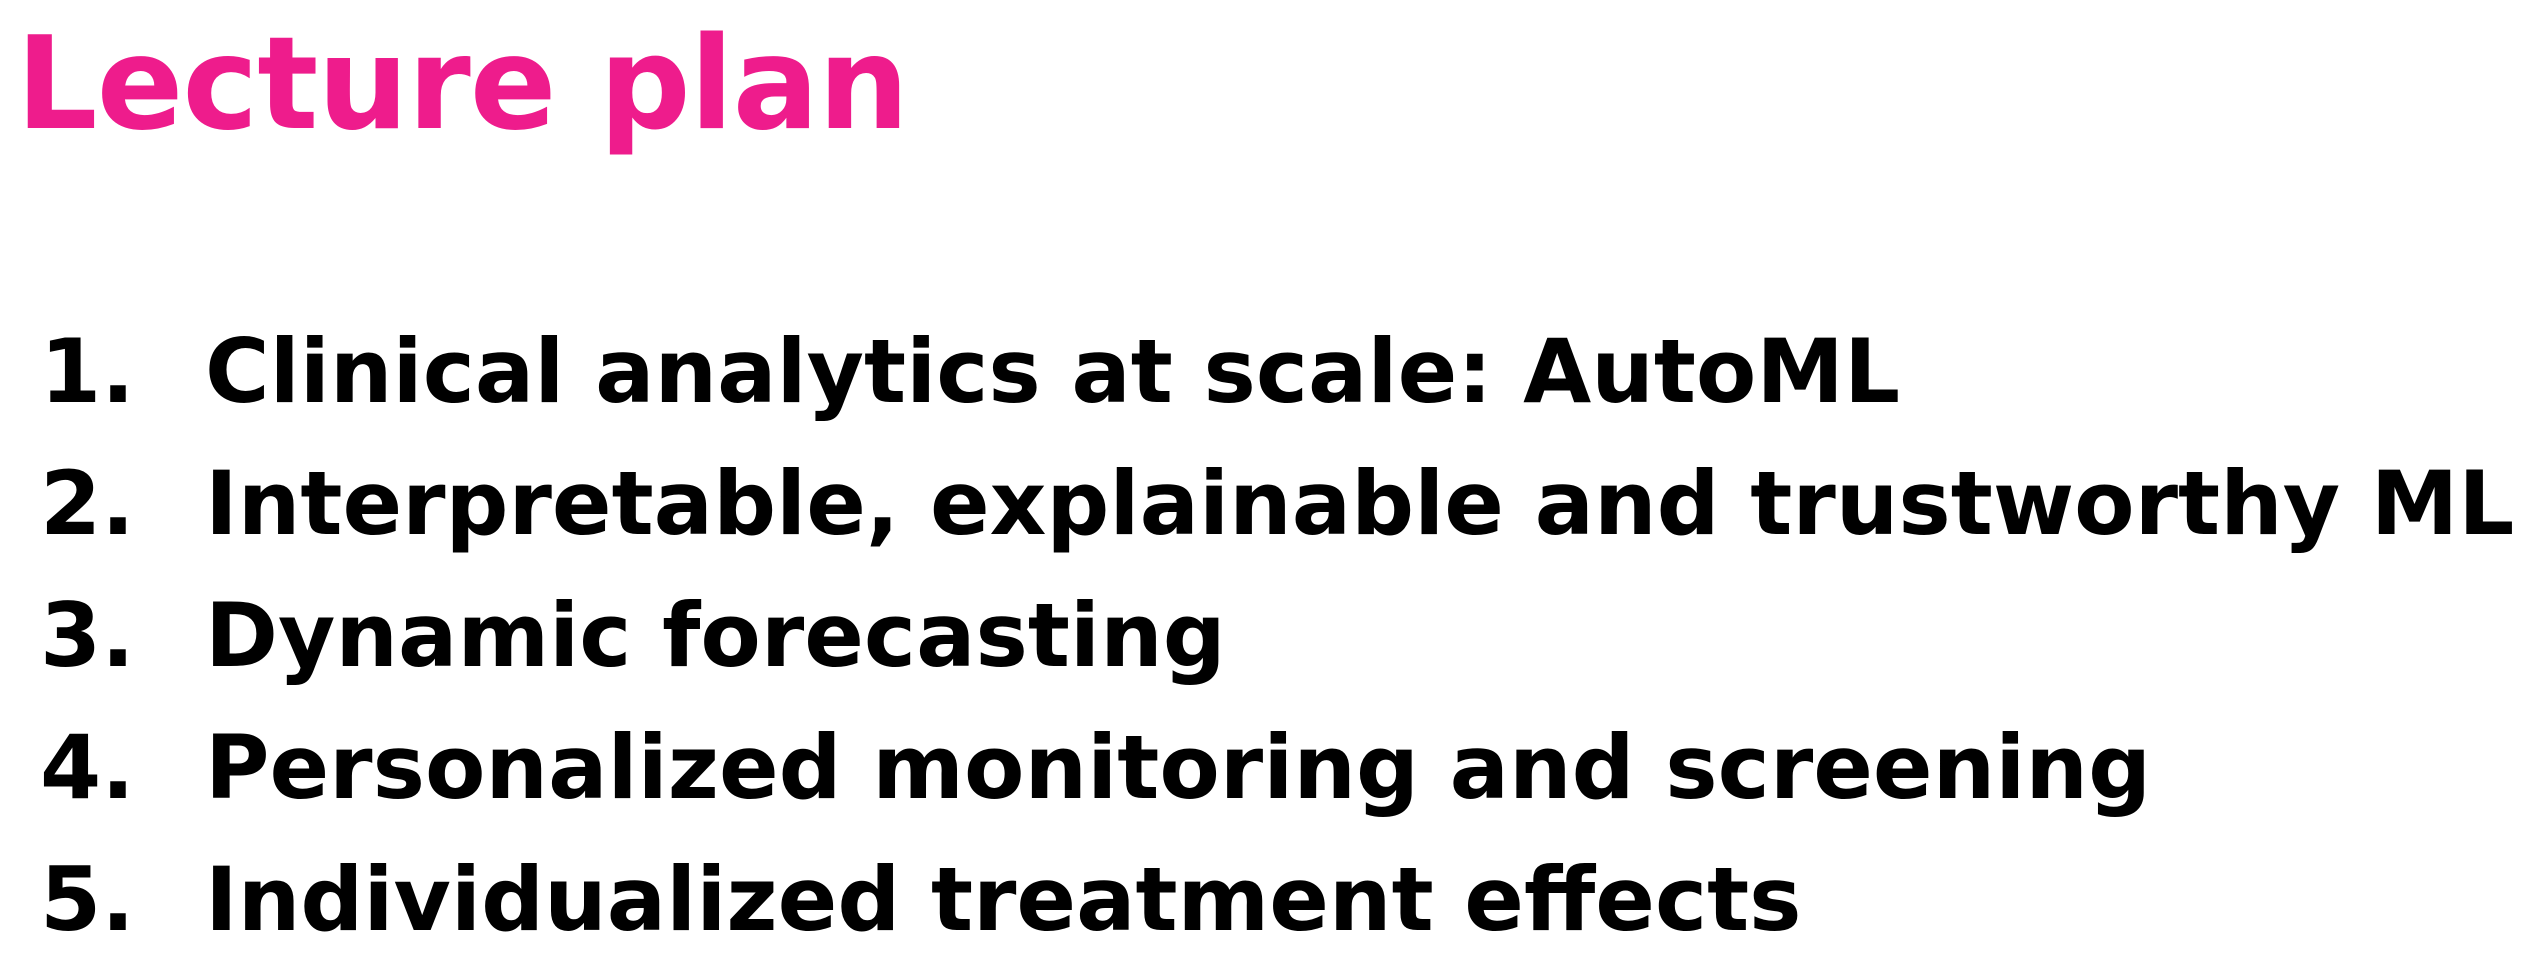  I want to click on list-item: 1. Clinical analytics at scale: AutoML, so click(1277, 371).